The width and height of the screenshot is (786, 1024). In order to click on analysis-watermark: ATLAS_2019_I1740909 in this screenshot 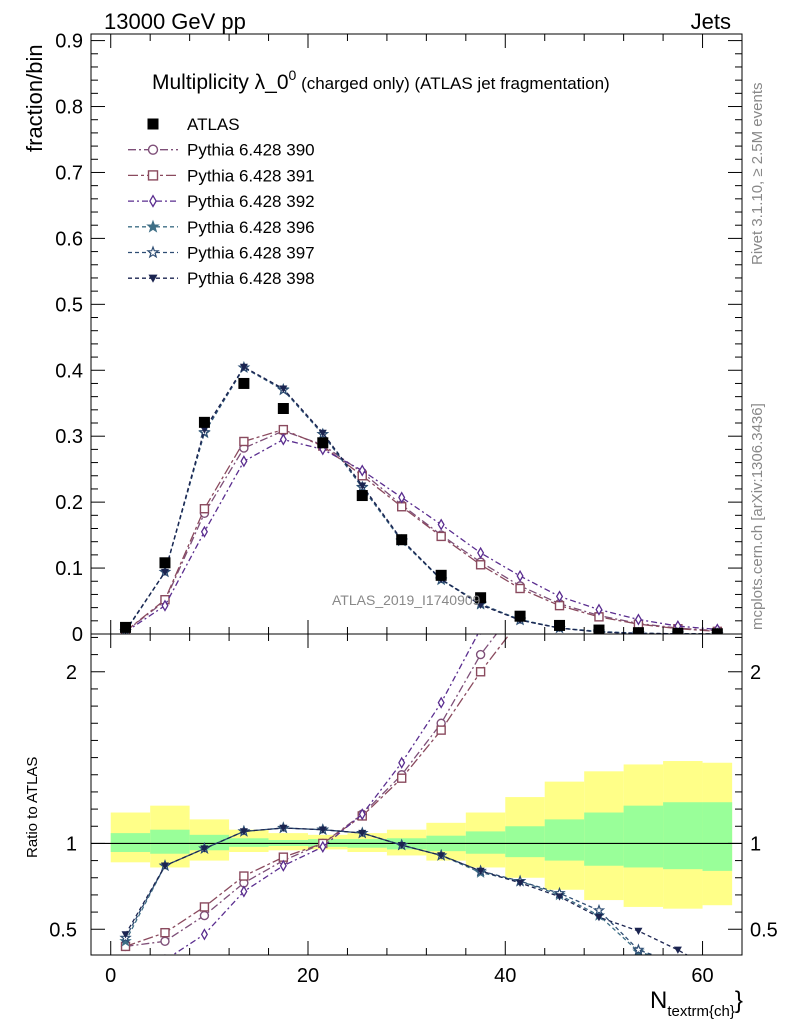, I will do `click(406, 600)`.